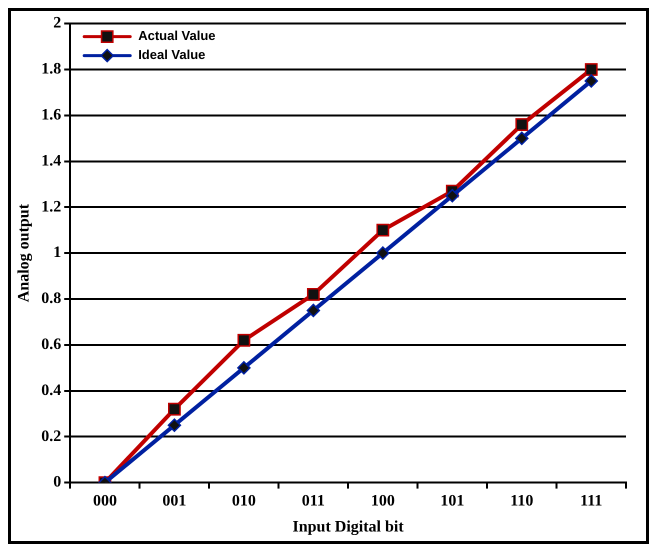 Image resolution: width=661 pixels, height=556 pixels. I want to click on x-tick-label: 011, so click(313, 501).